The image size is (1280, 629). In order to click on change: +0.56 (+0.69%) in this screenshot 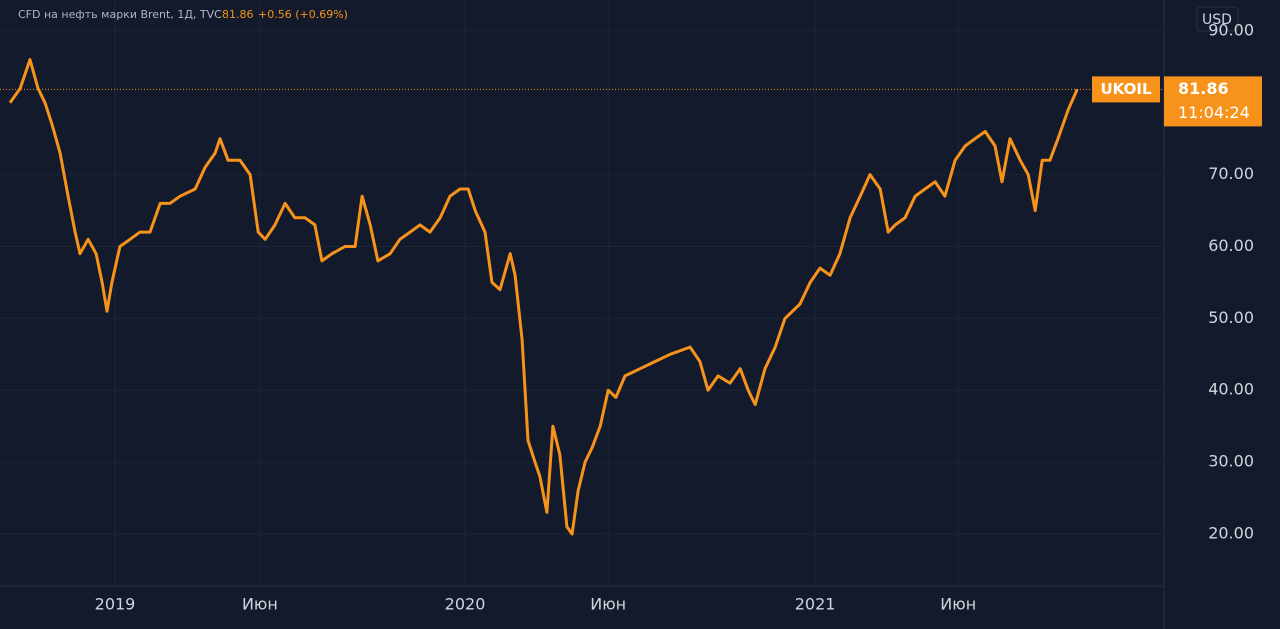, I will do `click(303, 14)`.